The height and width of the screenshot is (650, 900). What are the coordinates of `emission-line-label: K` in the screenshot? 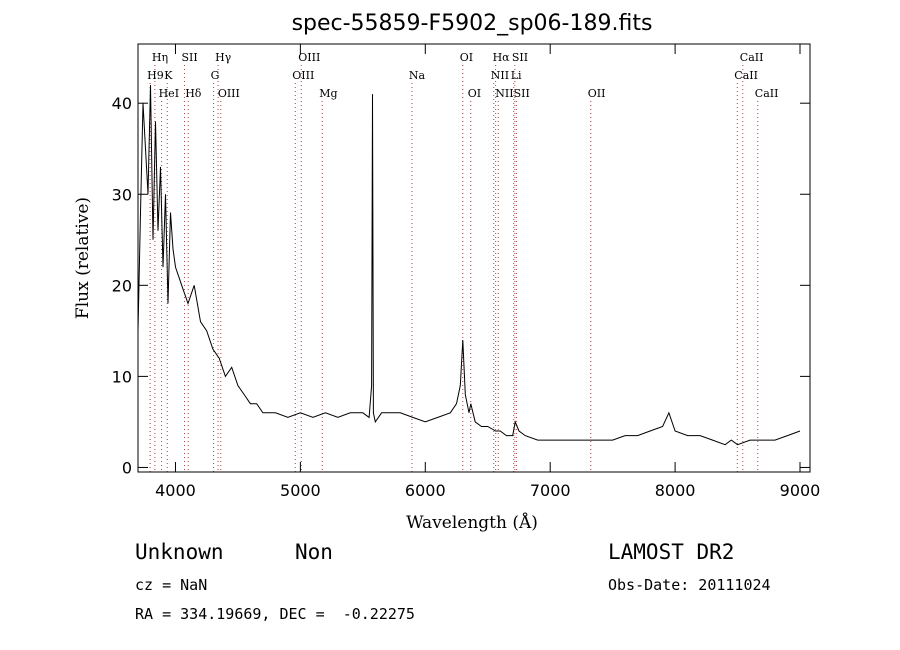 It's located at (168, 75).